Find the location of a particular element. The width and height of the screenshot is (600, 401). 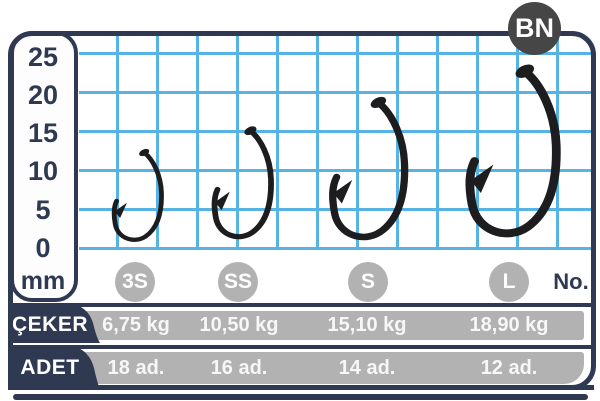

ruler-tick-10: 10 is located at coordinates (43, 171).